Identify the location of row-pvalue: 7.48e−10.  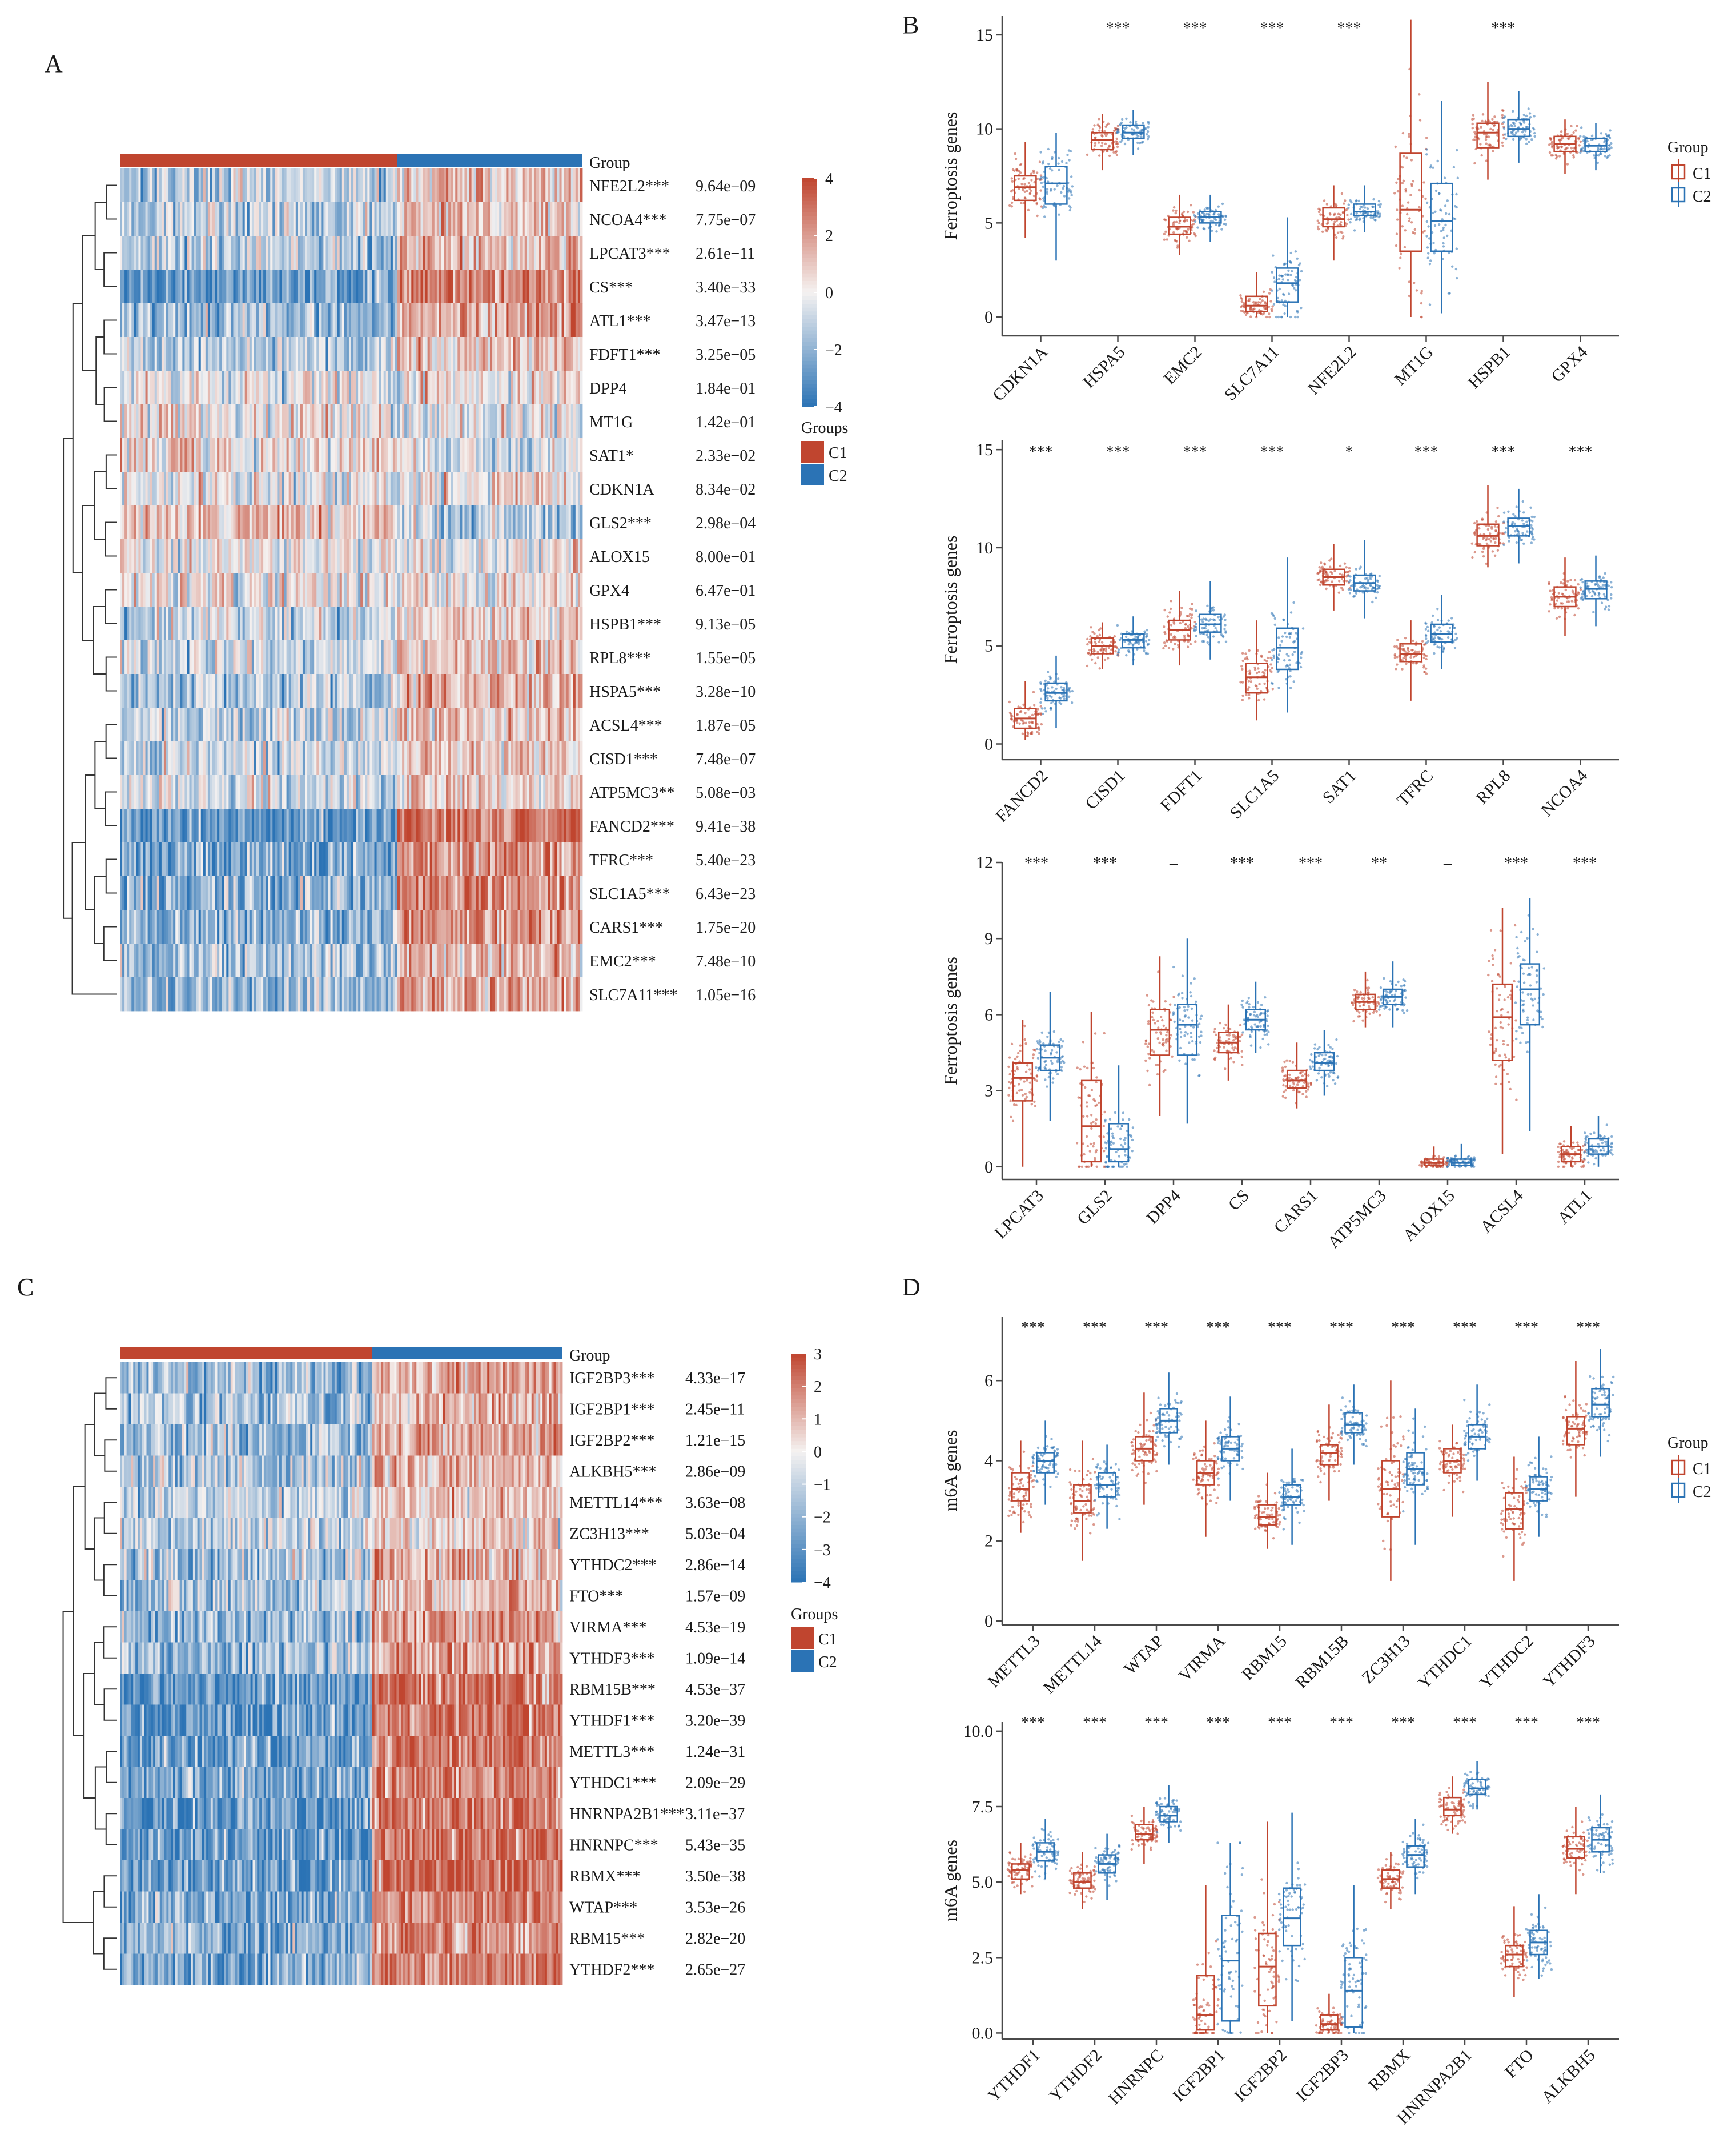
(726, 961).